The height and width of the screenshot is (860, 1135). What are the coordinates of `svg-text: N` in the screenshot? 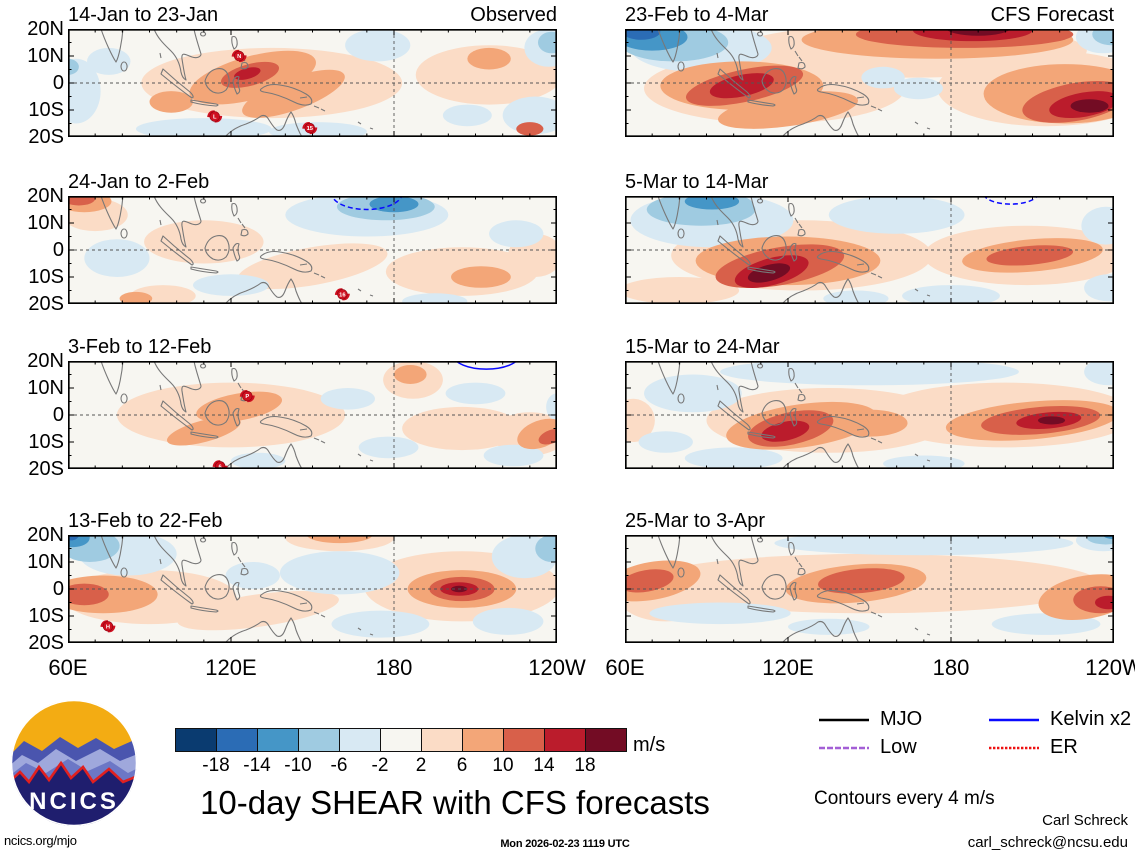 It's located at (239, 57).